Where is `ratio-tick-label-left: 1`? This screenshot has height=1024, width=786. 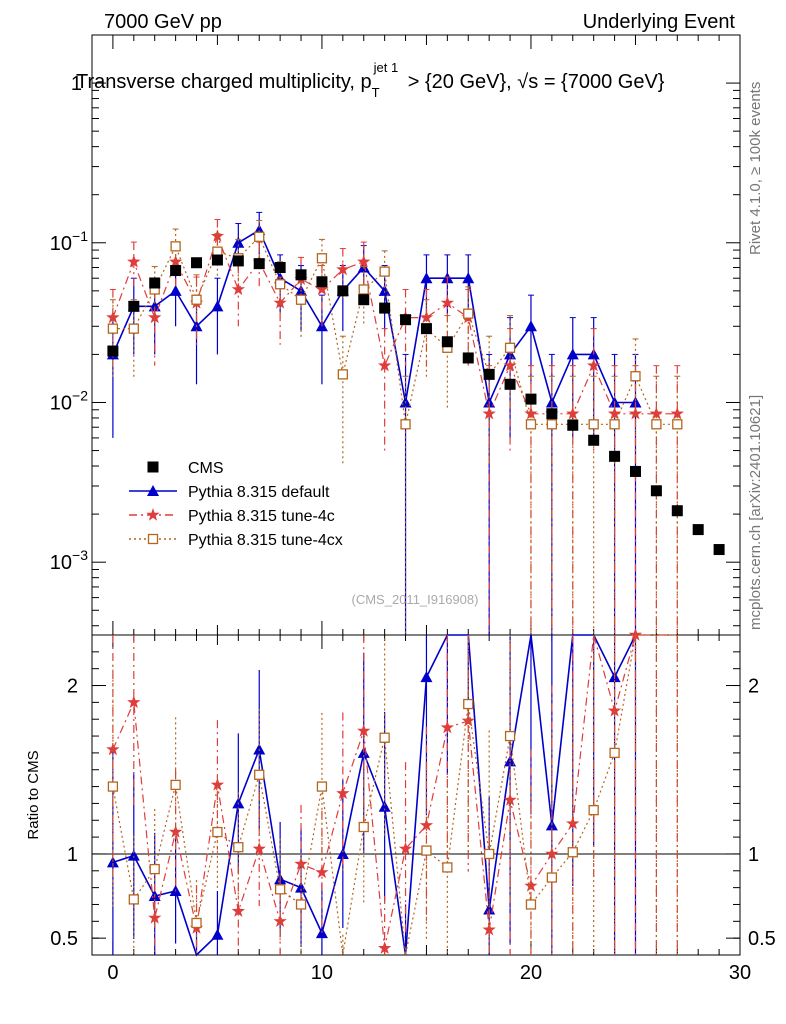
ratio-tick-label-left: 1 is located at coordinates (72, 855).